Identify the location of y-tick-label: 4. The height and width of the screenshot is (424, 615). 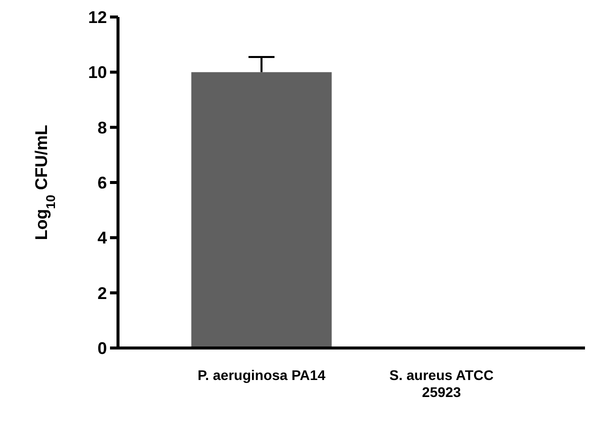
(103, 238).